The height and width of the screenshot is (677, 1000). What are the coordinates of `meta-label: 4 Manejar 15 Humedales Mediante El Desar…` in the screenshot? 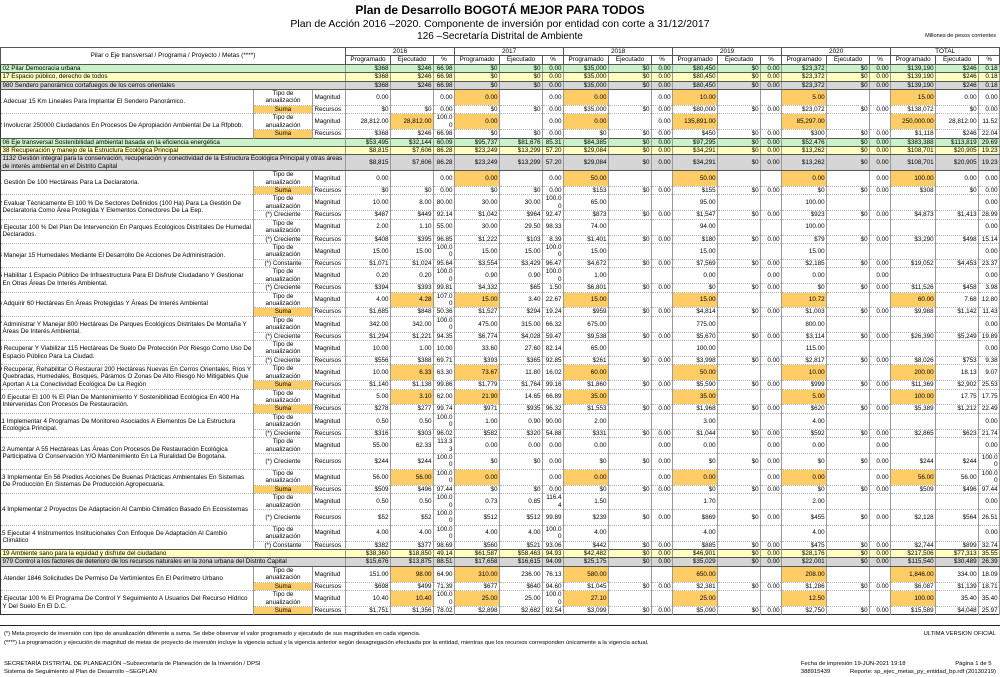 It's located at (127, 255).